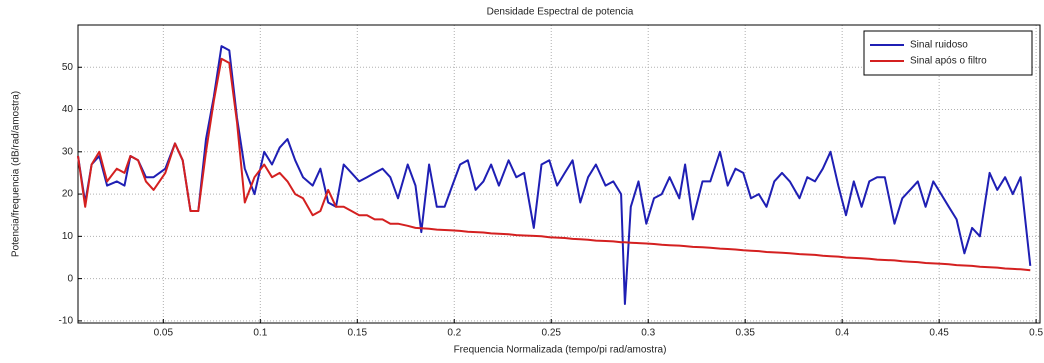  Describe the element at coordinates (842, 333) in the screenshot. I see `x-tick-label: 0.4` at that location.